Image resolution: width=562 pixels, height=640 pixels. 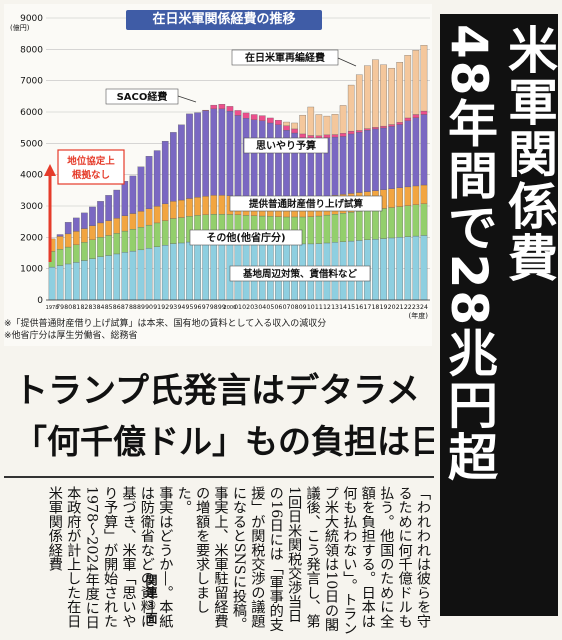 I want to click on y-tick-label: 1000, so click(x=31, y=270).